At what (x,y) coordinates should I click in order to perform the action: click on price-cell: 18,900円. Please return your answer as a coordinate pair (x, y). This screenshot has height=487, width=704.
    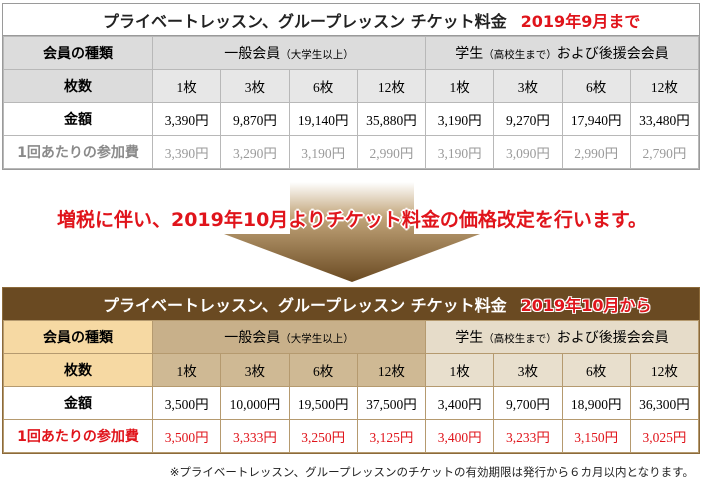
    Looking at the image, I should click on (596, 403).